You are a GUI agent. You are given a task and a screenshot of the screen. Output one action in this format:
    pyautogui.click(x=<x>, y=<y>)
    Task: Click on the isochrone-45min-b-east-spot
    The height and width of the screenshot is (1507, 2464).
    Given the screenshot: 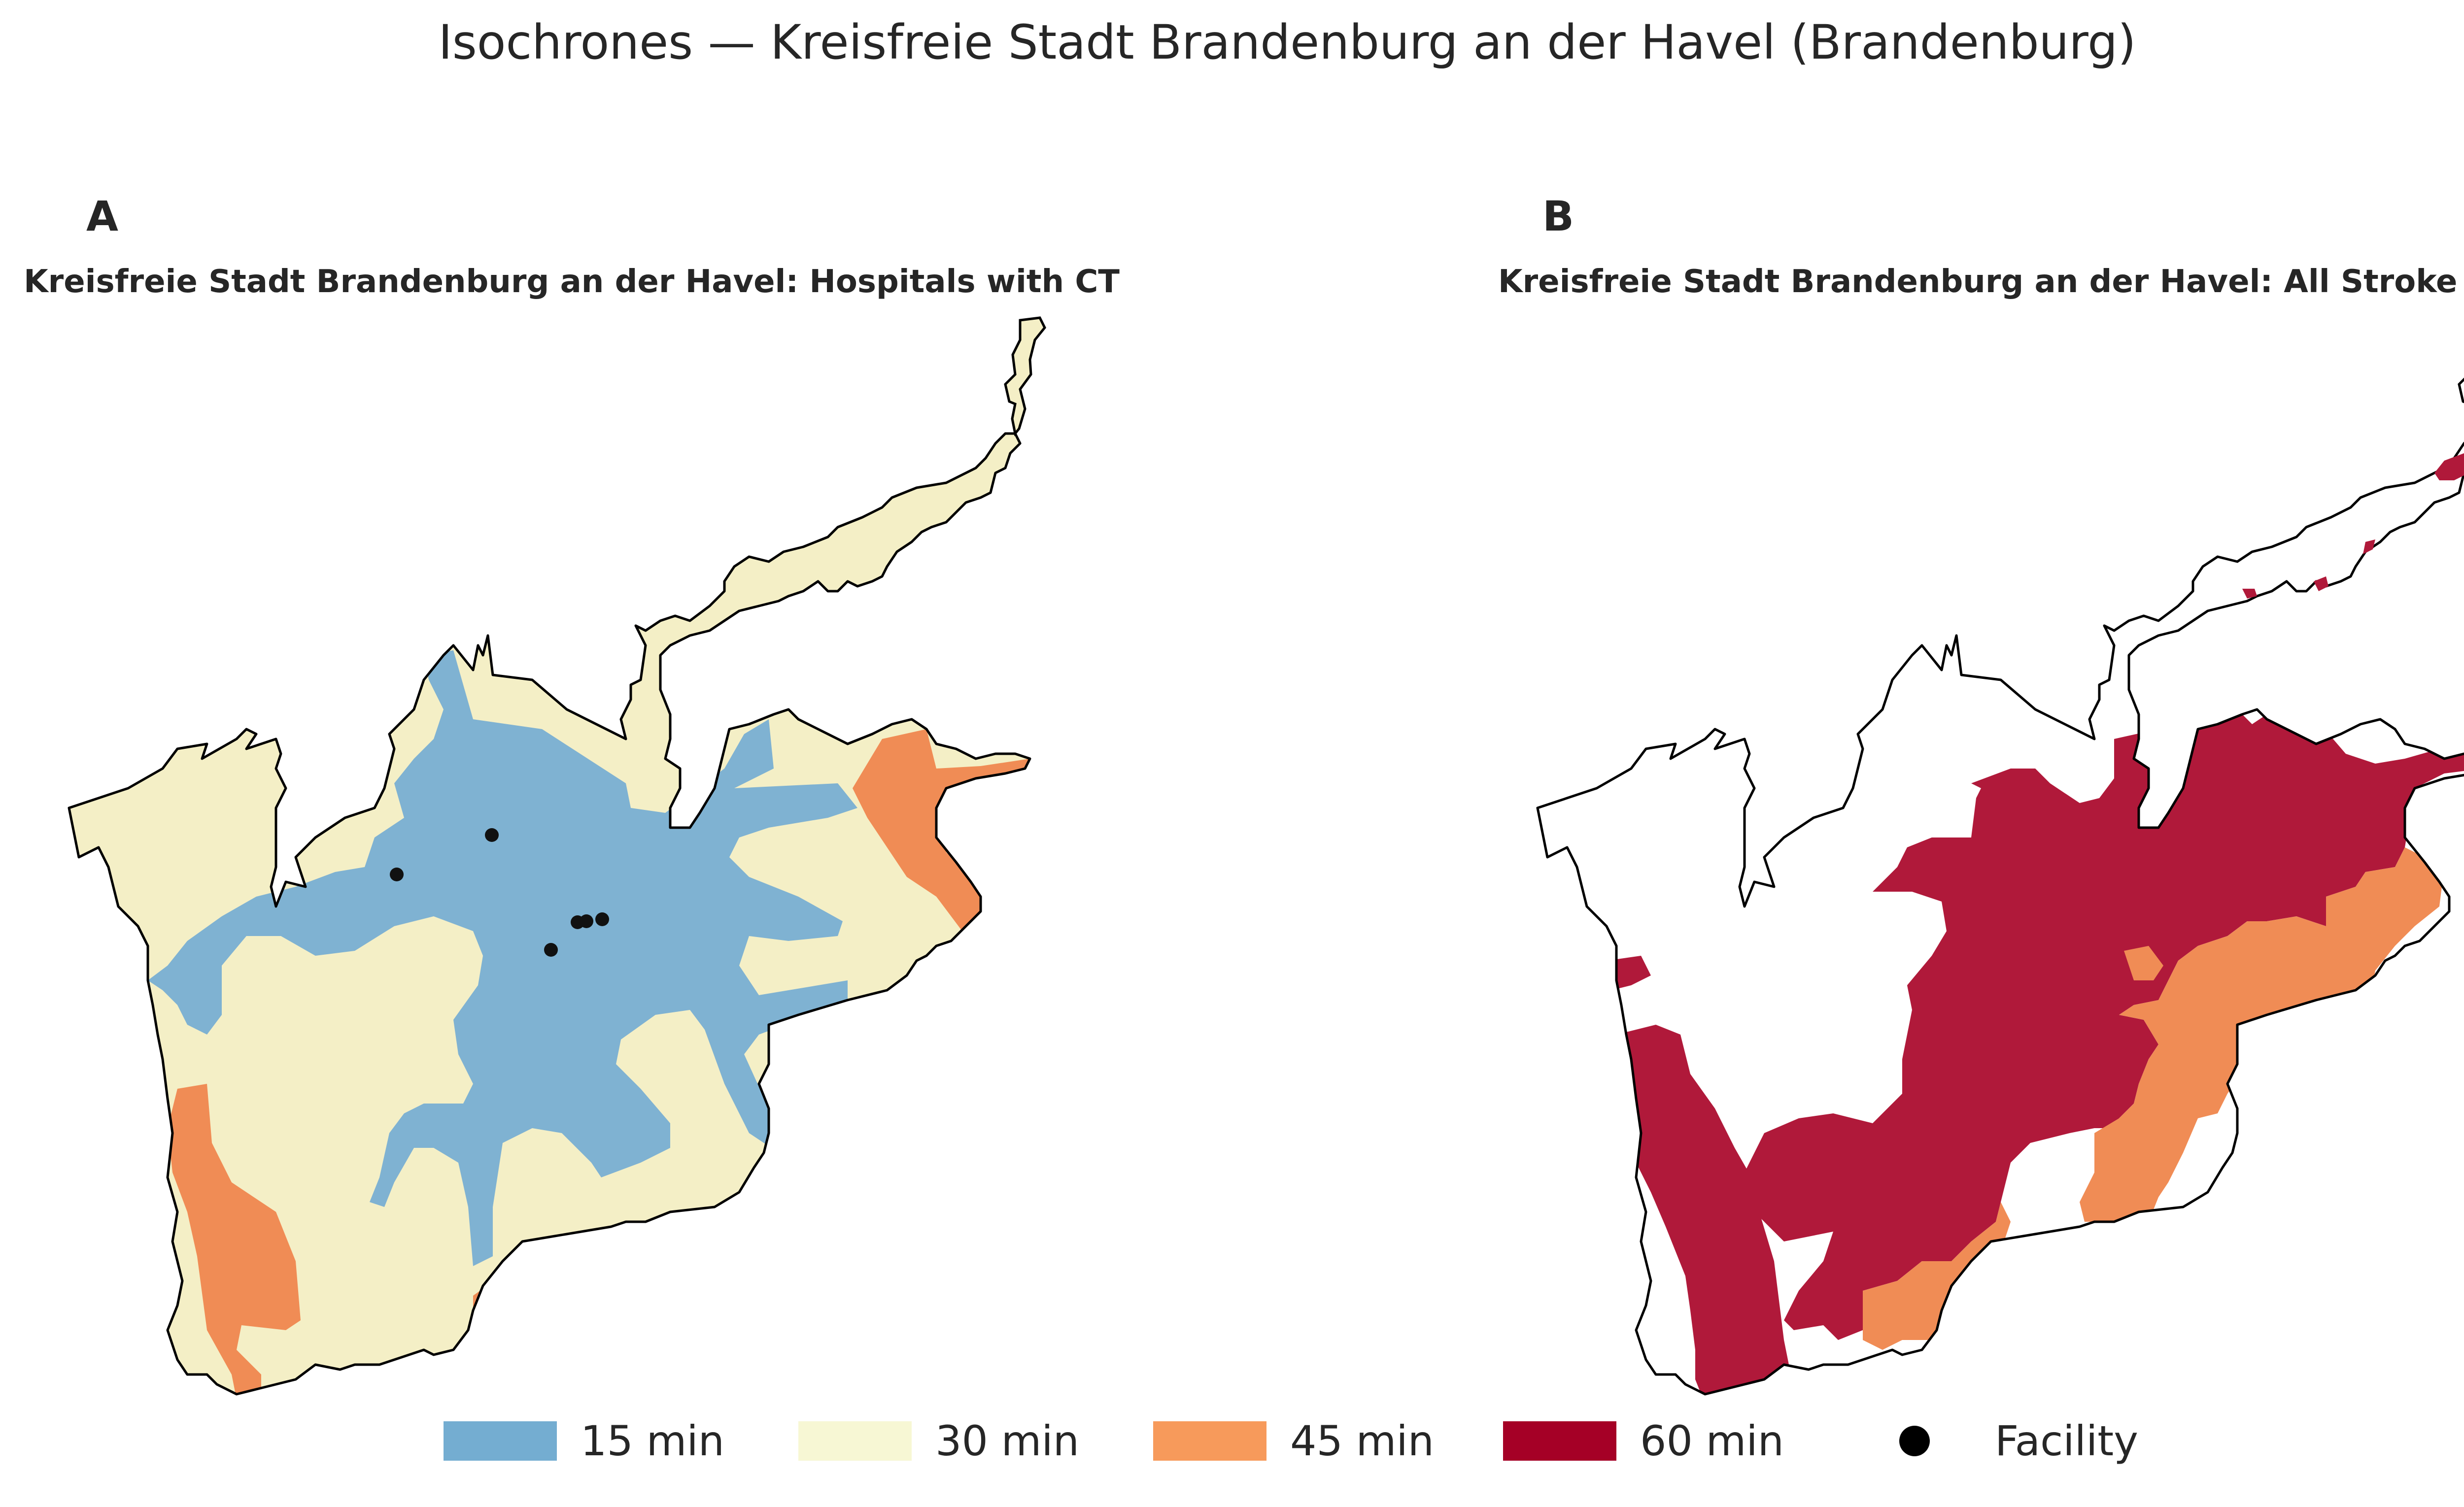 What is the action you would take?
    pyautogui.click(x=2143, y=963)
    